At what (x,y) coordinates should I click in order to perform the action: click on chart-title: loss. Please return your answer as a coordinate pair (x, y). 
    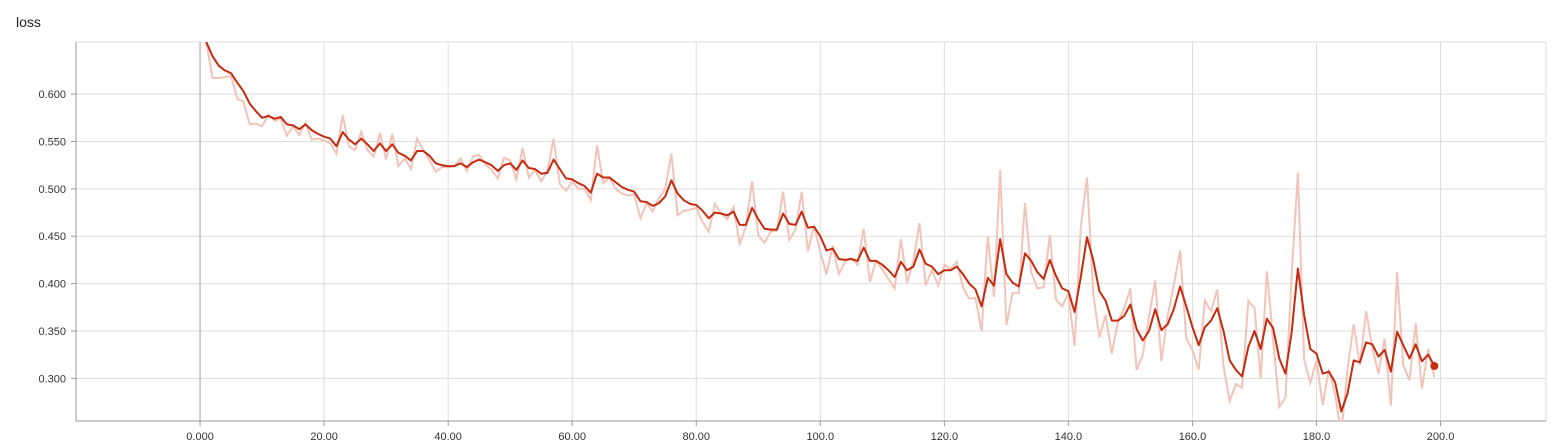
    Looking at the image, I should click on (28, 22).